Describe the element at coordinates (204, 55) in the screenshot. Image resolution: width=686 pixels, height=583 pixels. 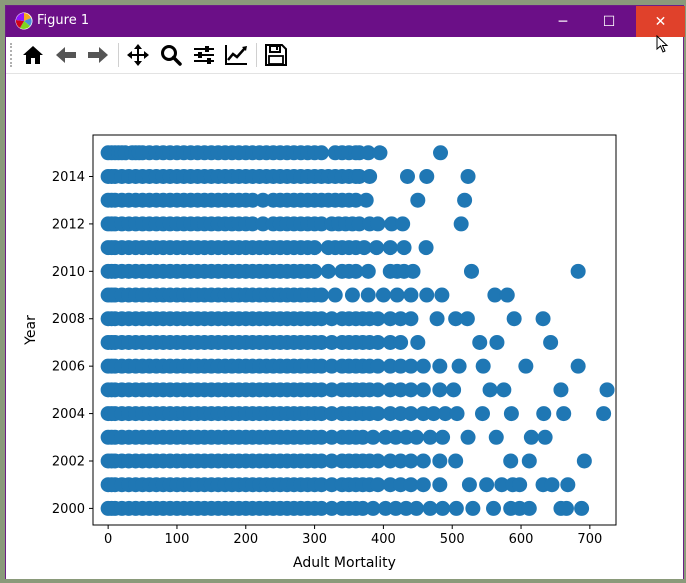
I see `configure-subplots-button` at that location.